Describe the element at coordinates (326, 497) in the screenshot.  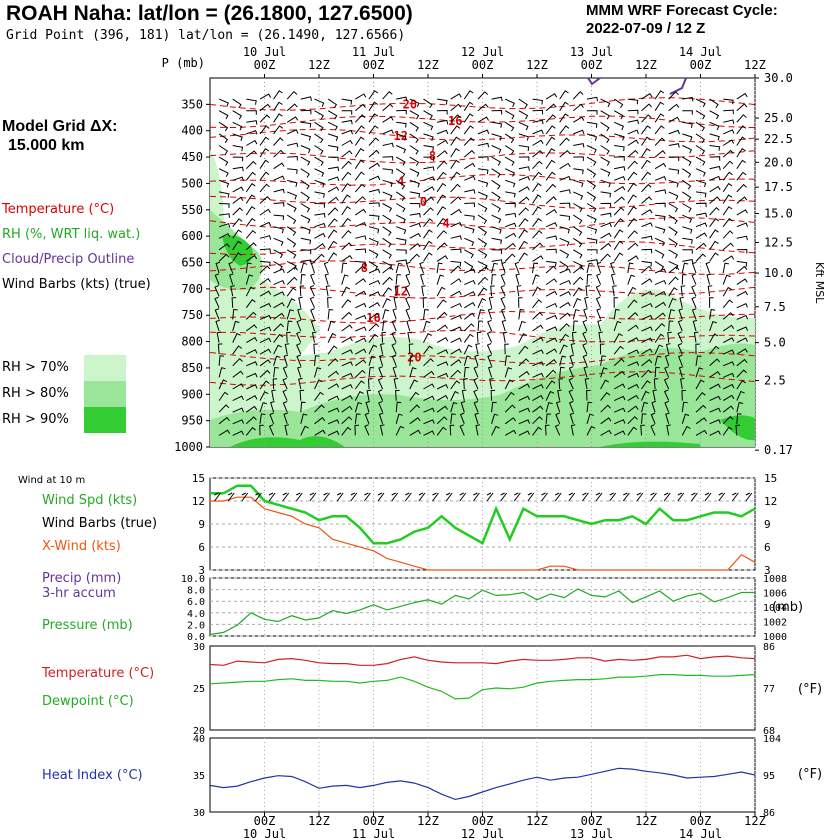
I see `wind-barb-10m` at that location.